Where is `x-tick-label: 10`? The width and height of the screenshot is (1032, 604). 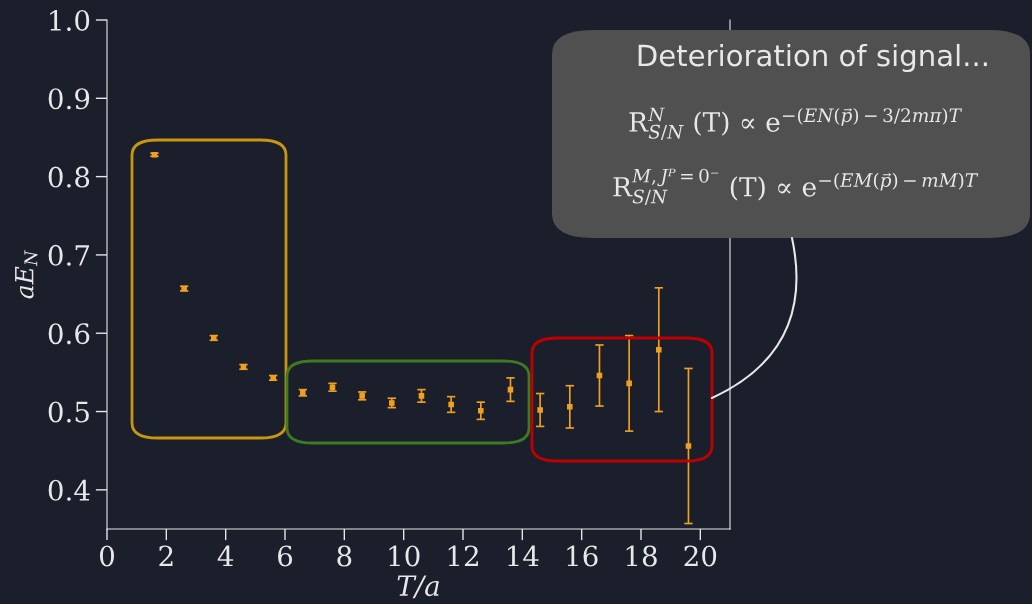 x-tick-label: 10 is located at coordinates (404, 556).